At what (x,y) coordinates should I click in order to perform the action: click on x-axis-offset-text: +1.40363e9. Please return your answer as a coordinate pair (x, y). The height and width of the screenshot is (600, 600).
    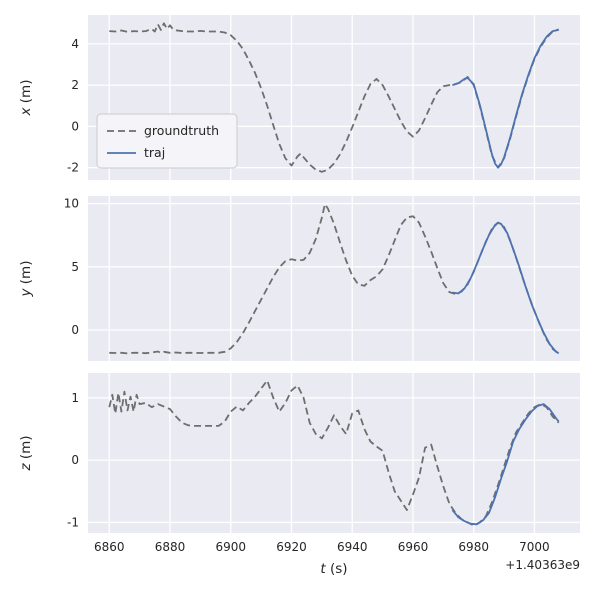
    Looking at the image, I should click on (542, 565).